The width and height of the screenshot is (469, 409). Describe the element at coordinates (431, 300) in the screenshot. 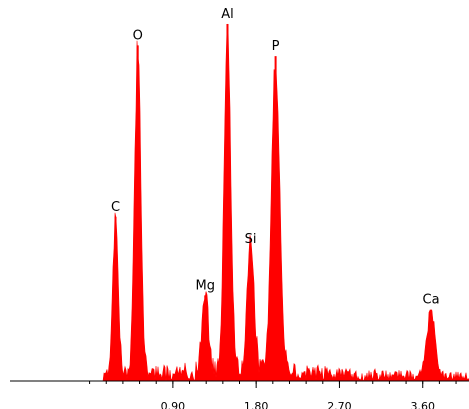

I see `peak-label-ca: Ca` at that location.